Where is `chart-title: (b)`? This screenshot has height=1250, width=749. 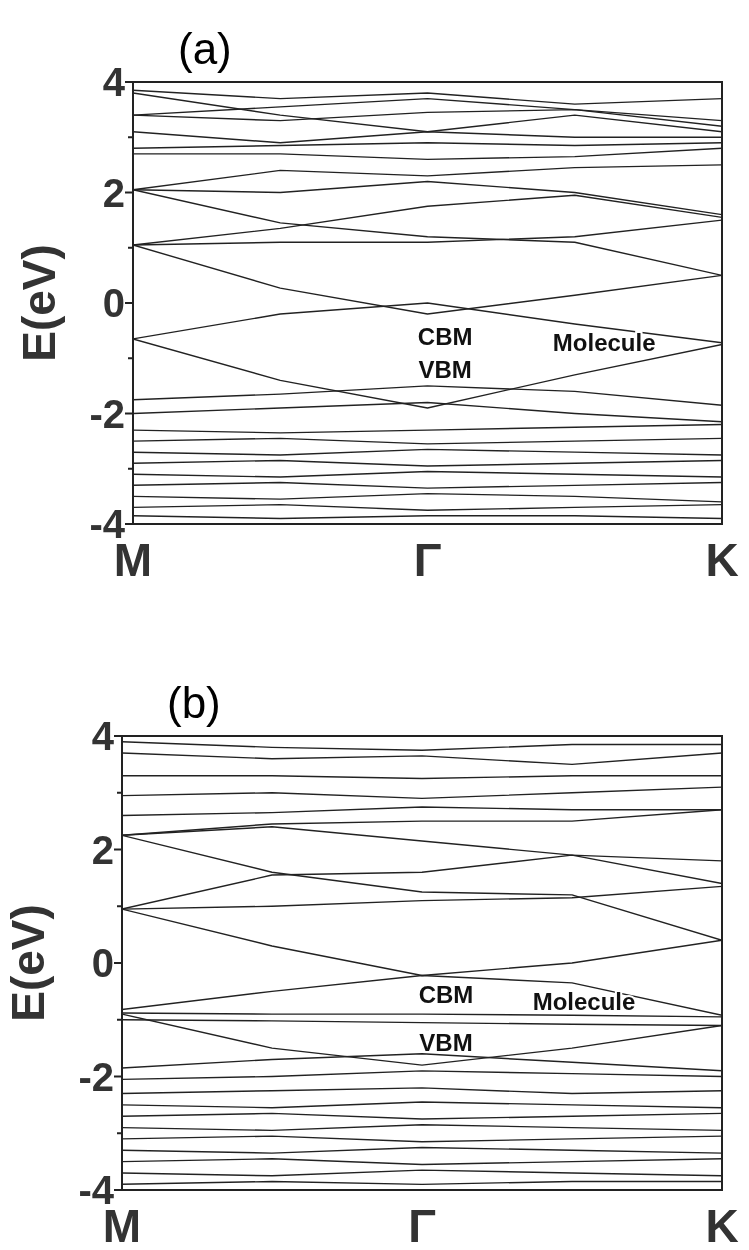 chart-title: (b) is located at coordinates (194, 702).